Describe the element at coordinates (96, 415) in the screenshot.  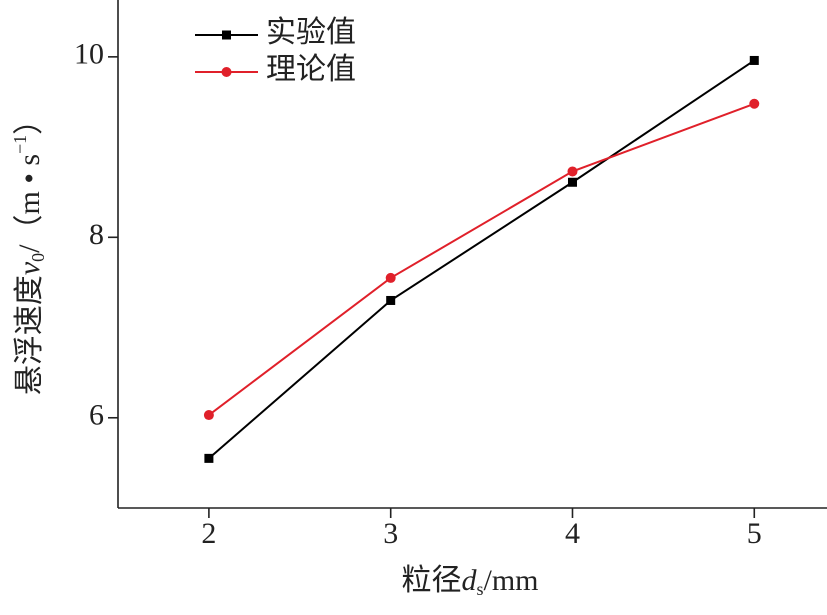
I see `y-tick-label: 6` at that location.